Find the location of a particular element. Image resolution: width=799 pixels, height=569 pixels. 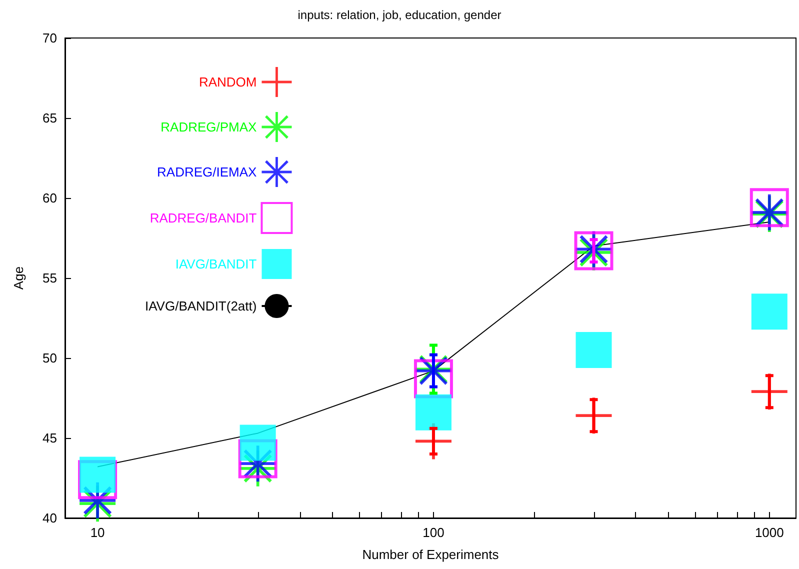

x-tick-label: 1000 is located at coordinates (769, 532).